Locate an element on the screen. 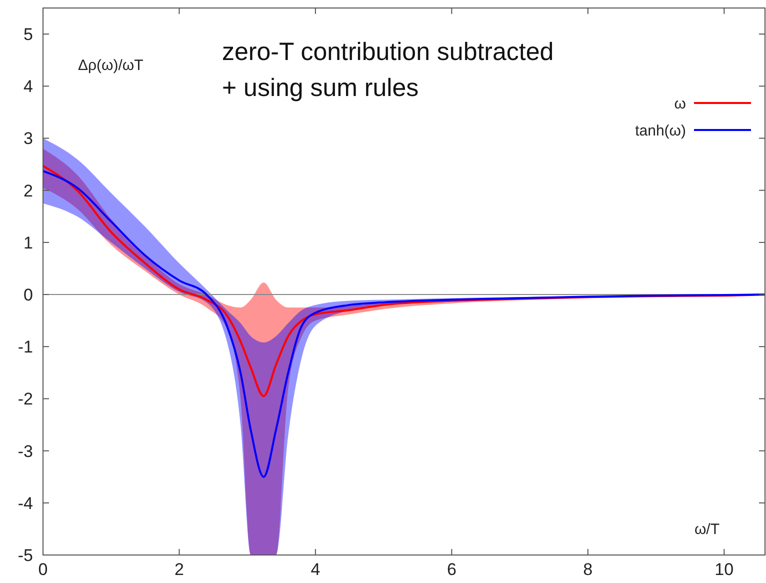 Image resolution: width=766 pixels, height=583 pixels. x-axis-title: ω/T is located at coordinates (707, 529).